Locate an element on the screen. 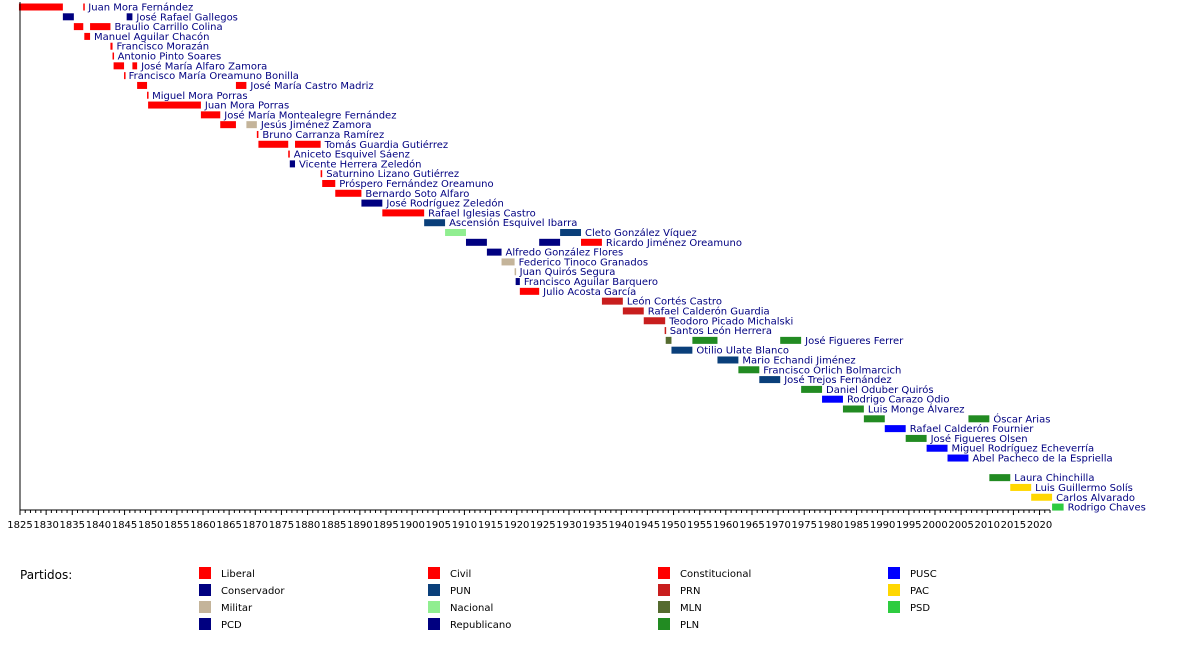 This screenshot has height=663, width=1200. president-label: José Figueres Ferrer is located at coordinates (854, 341).